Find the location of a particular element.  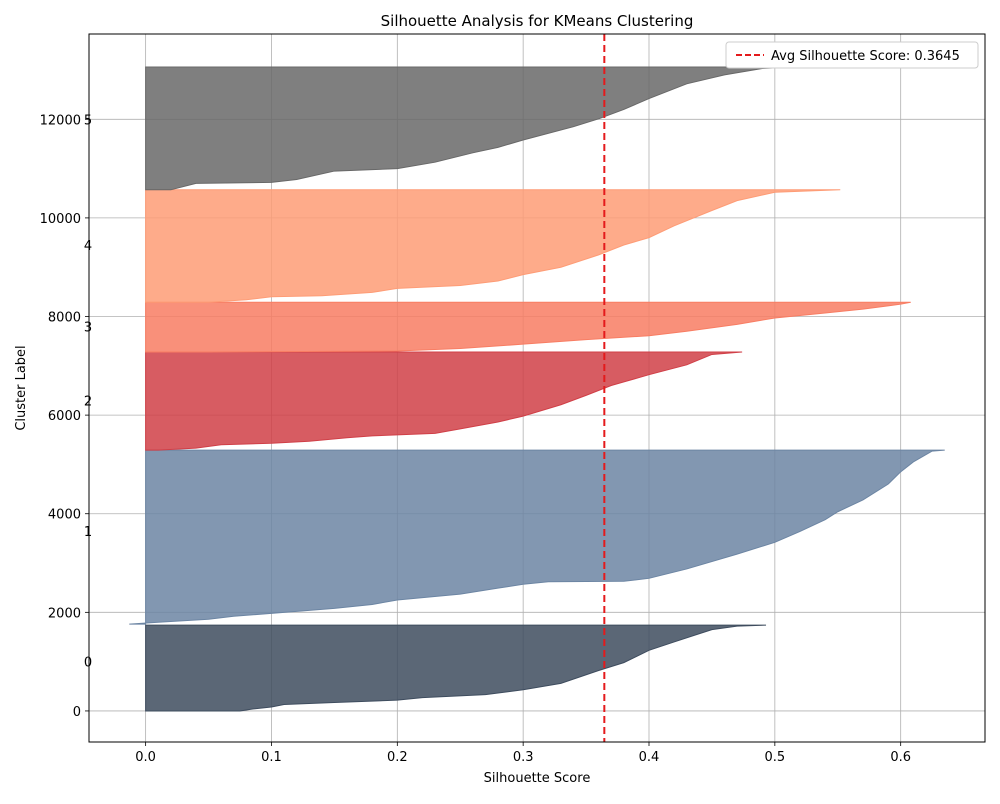

x-tick-label: 0.0 is located at coordinates (145, 757).